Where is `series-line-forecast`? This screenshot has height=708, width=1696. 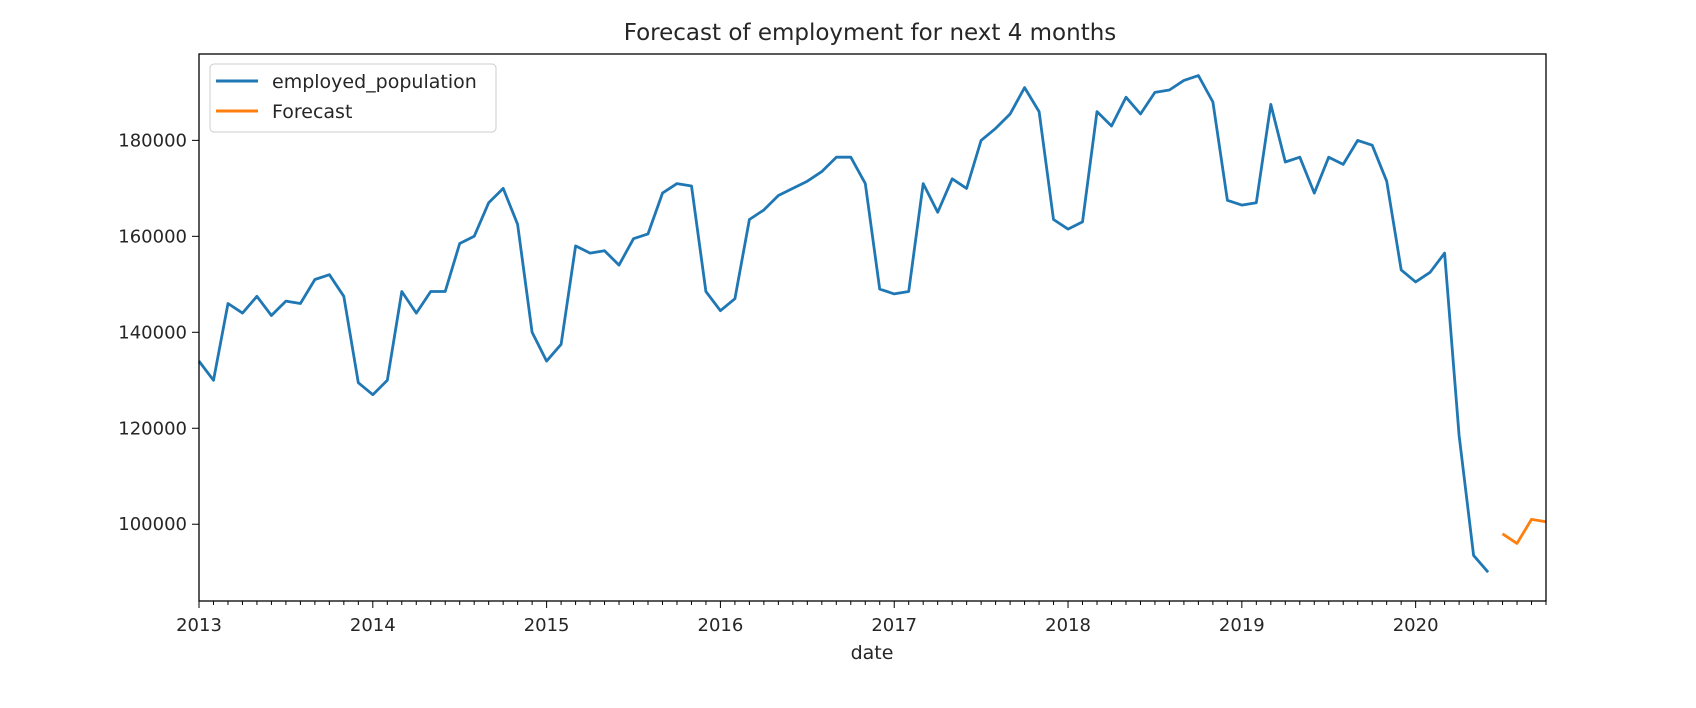
series-line-forecast is located at coordinates (1524, 531).